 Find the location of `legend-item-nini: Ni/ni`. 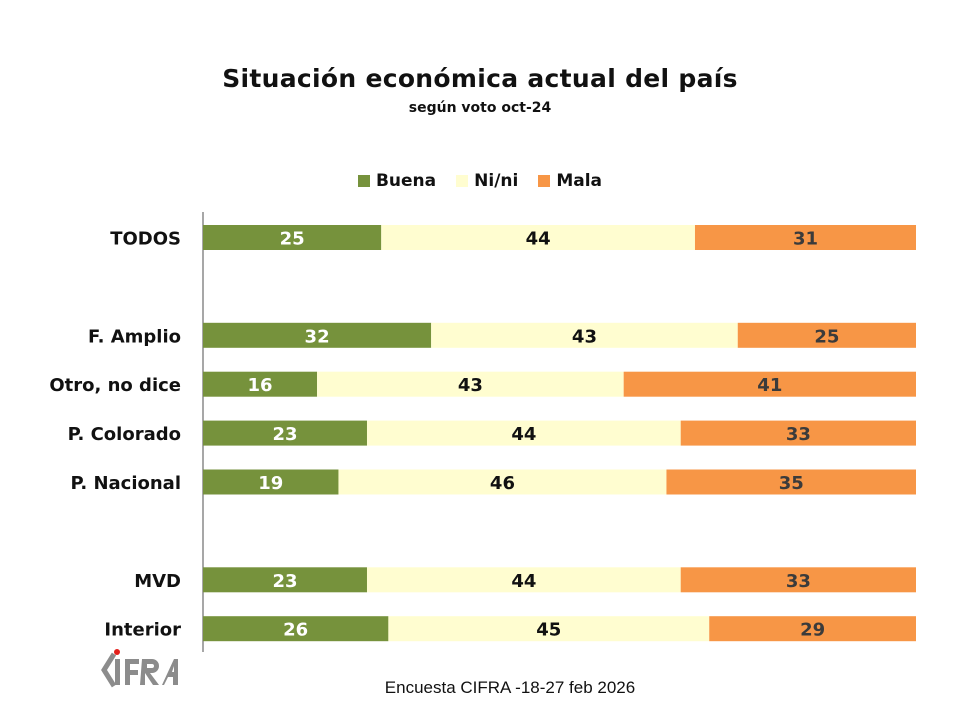

legend-item-nini: Ni/ni is located at coordinates (487, 181).